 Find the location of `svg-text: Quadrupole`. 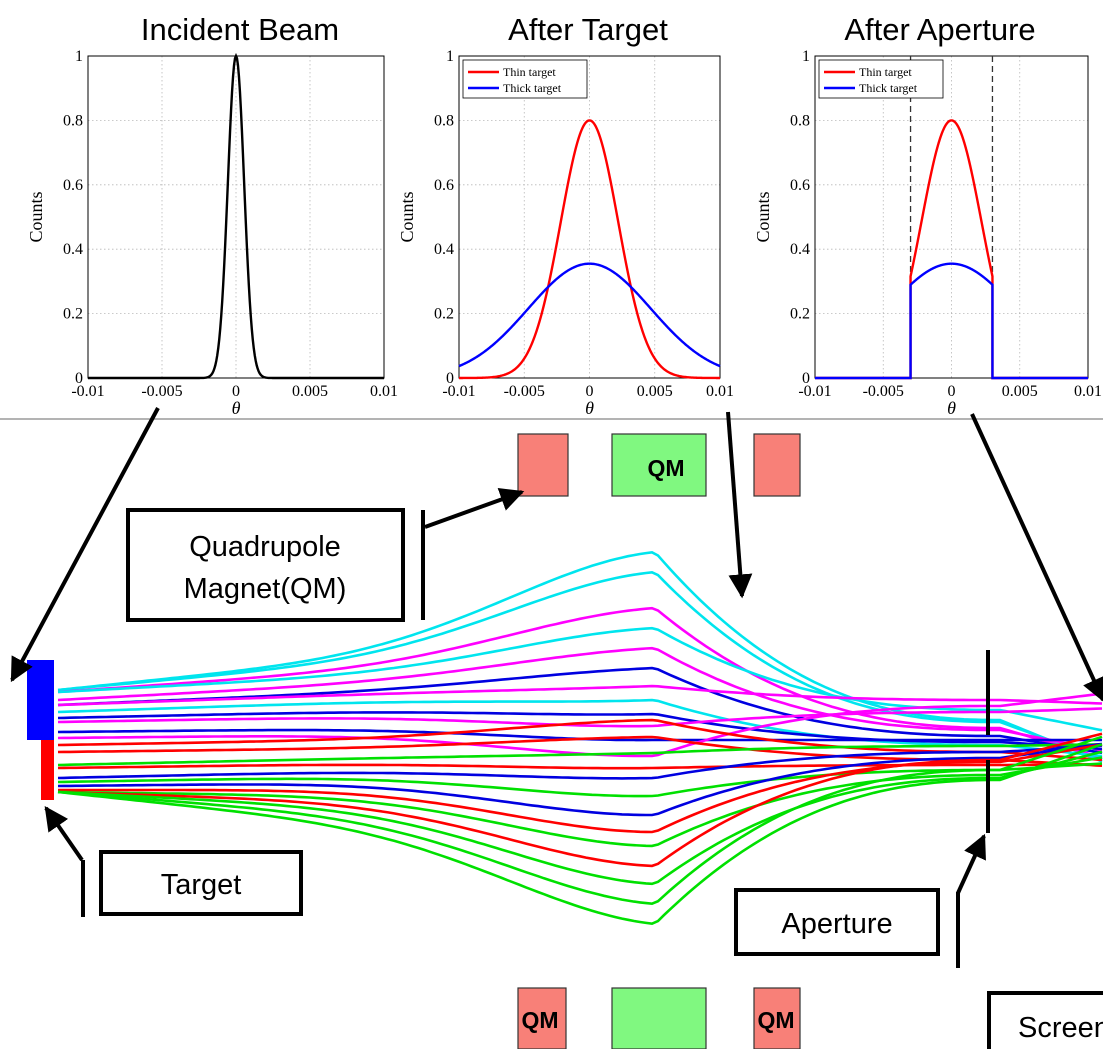

svg-text: Quadrupole is located at coordinates (265, 547).